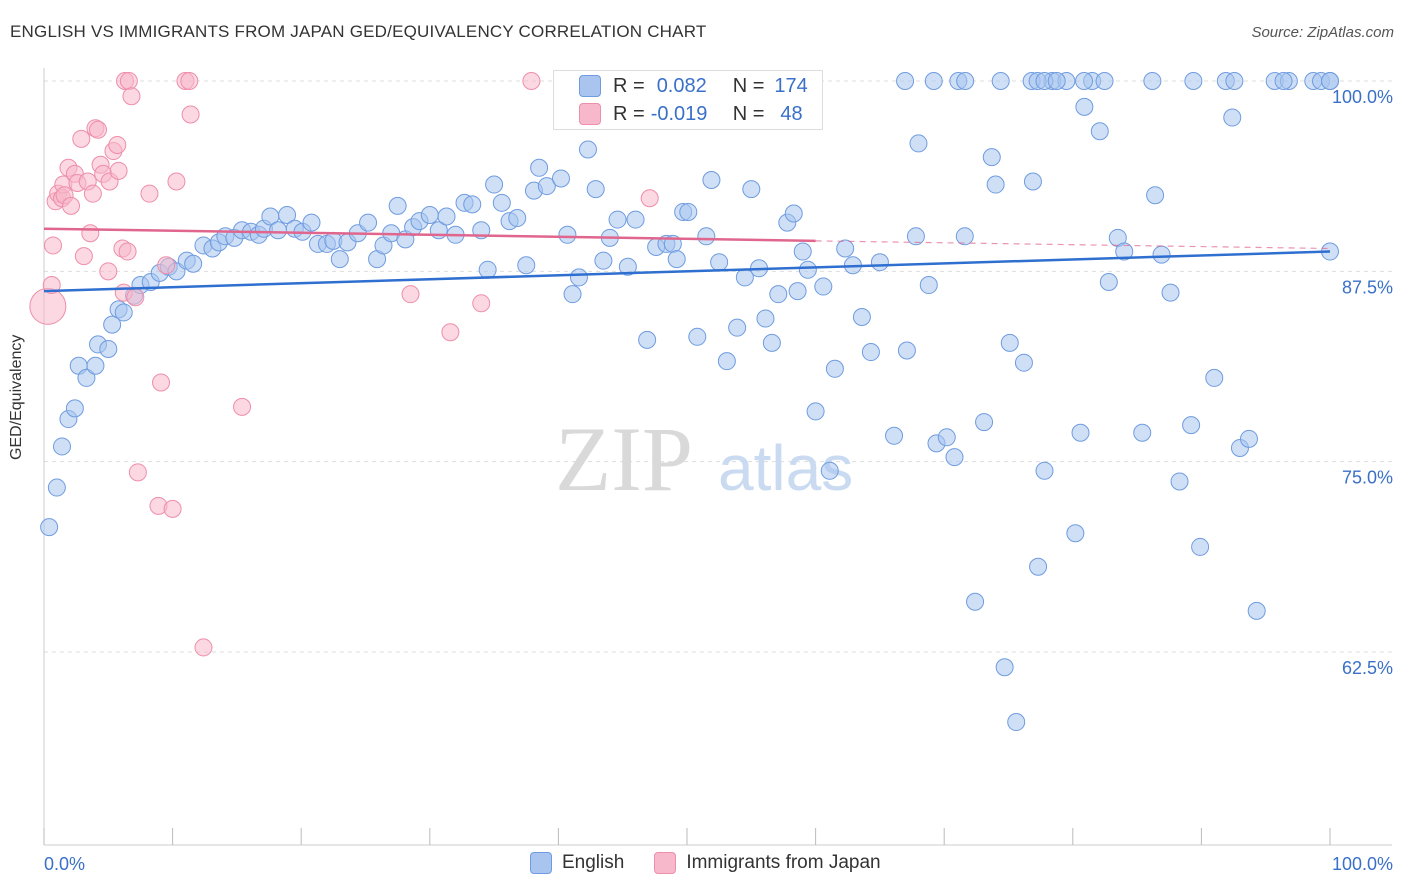 This screenshot has height=892, width=1406. Describe the element at coordinates (1367, 287) in the screenshot. I see `y-tick-label-1: 87.5%` at that location.